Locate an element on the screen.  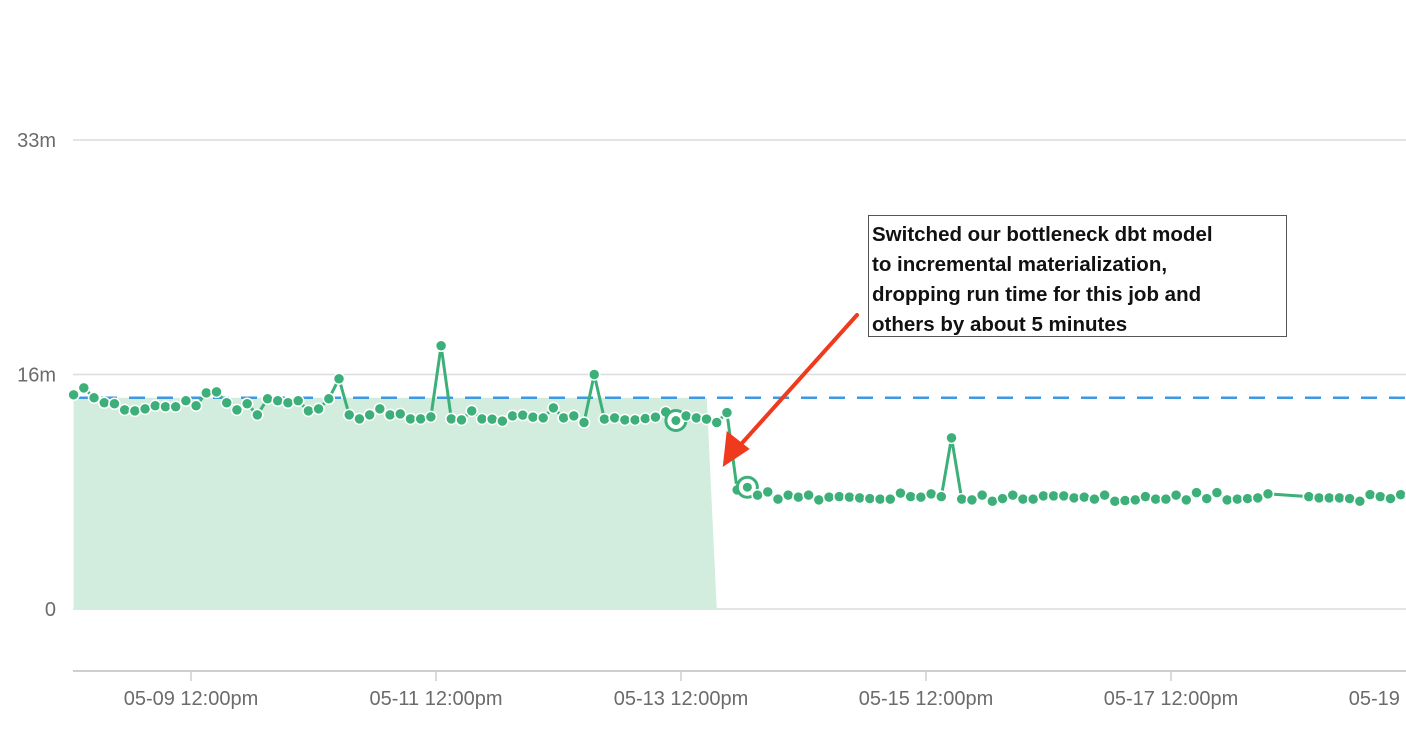
y-tick-label: 0 is located at coordinates (50, 610).